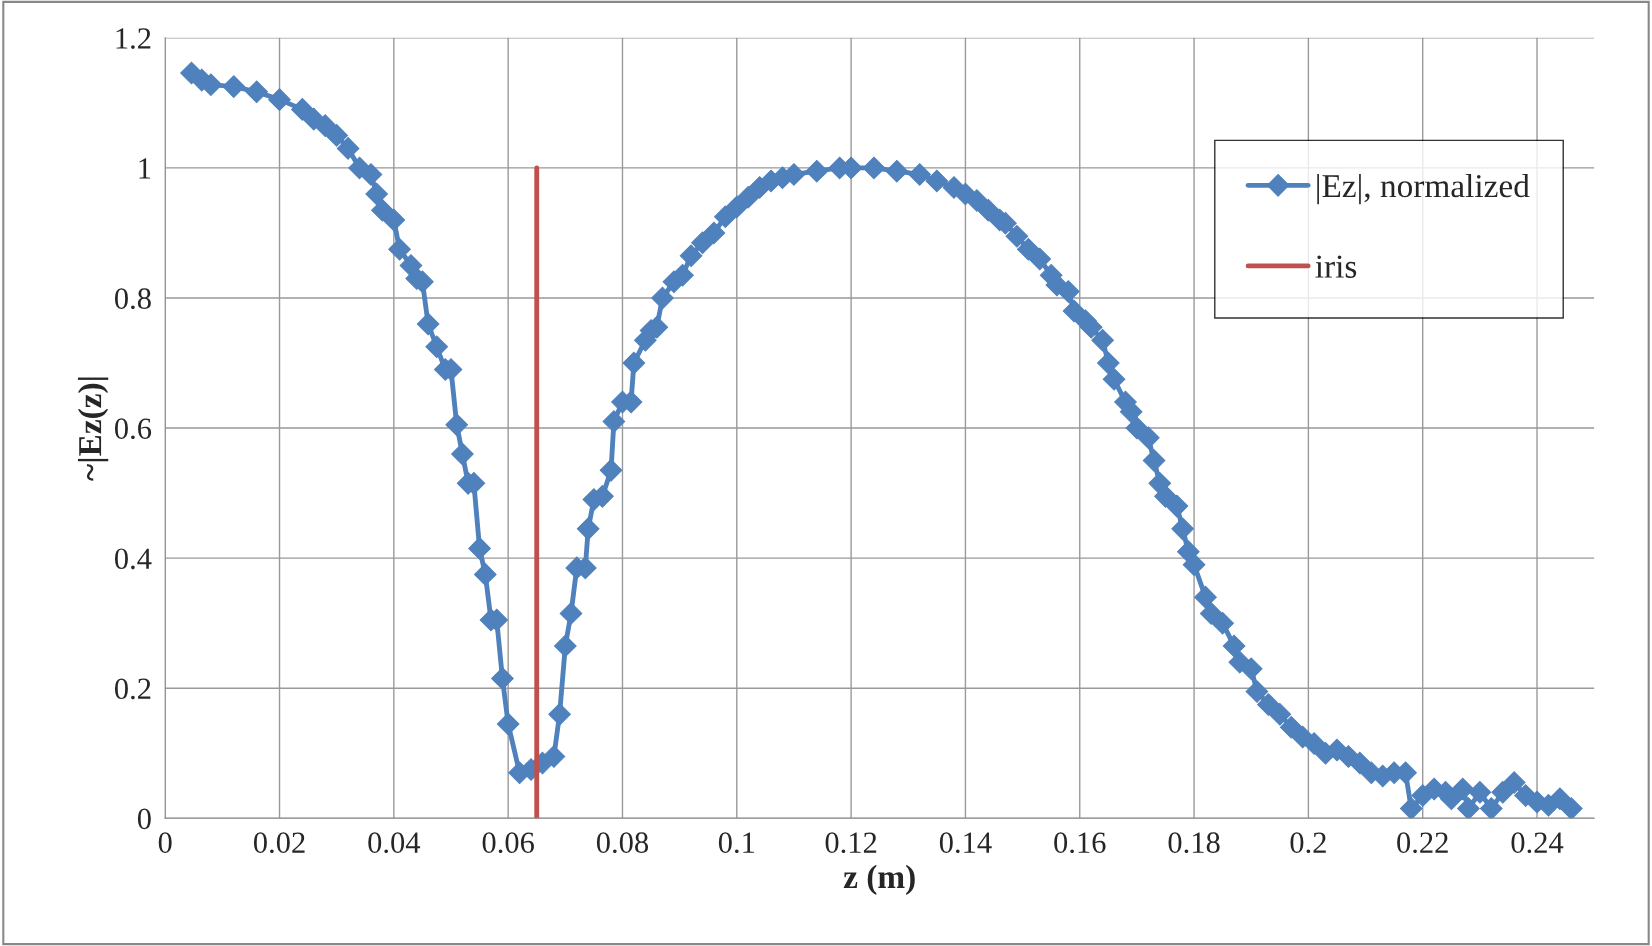  Describe the element at coordinates (1194, 843) in the screenshot. I see `x-tick-label: 0.18` at that location.